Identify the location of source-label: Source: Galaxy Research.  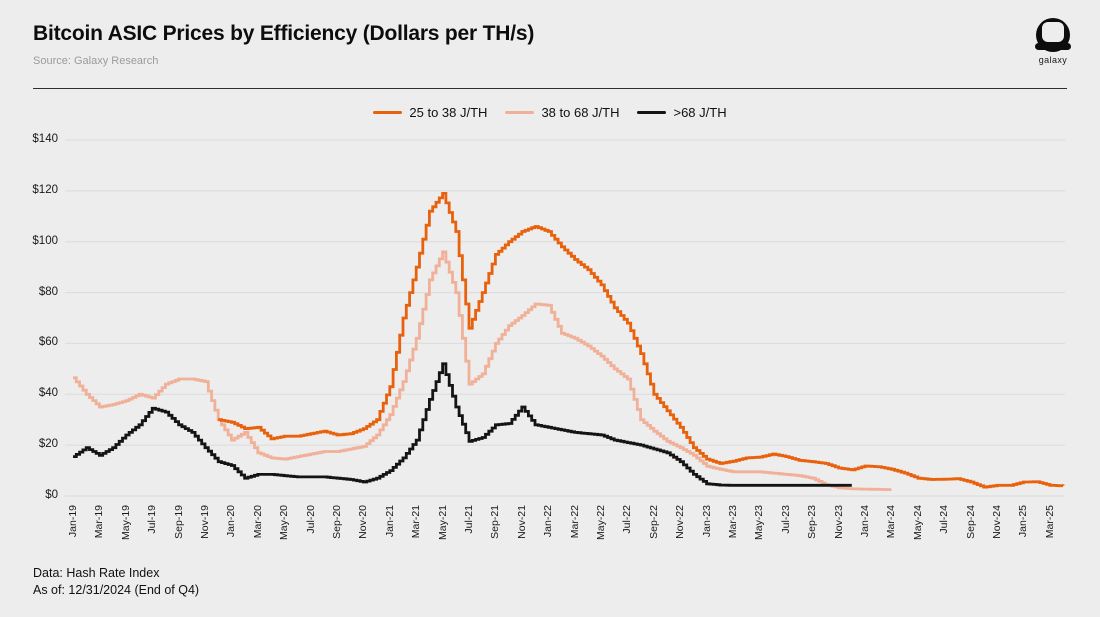
(96, 61).